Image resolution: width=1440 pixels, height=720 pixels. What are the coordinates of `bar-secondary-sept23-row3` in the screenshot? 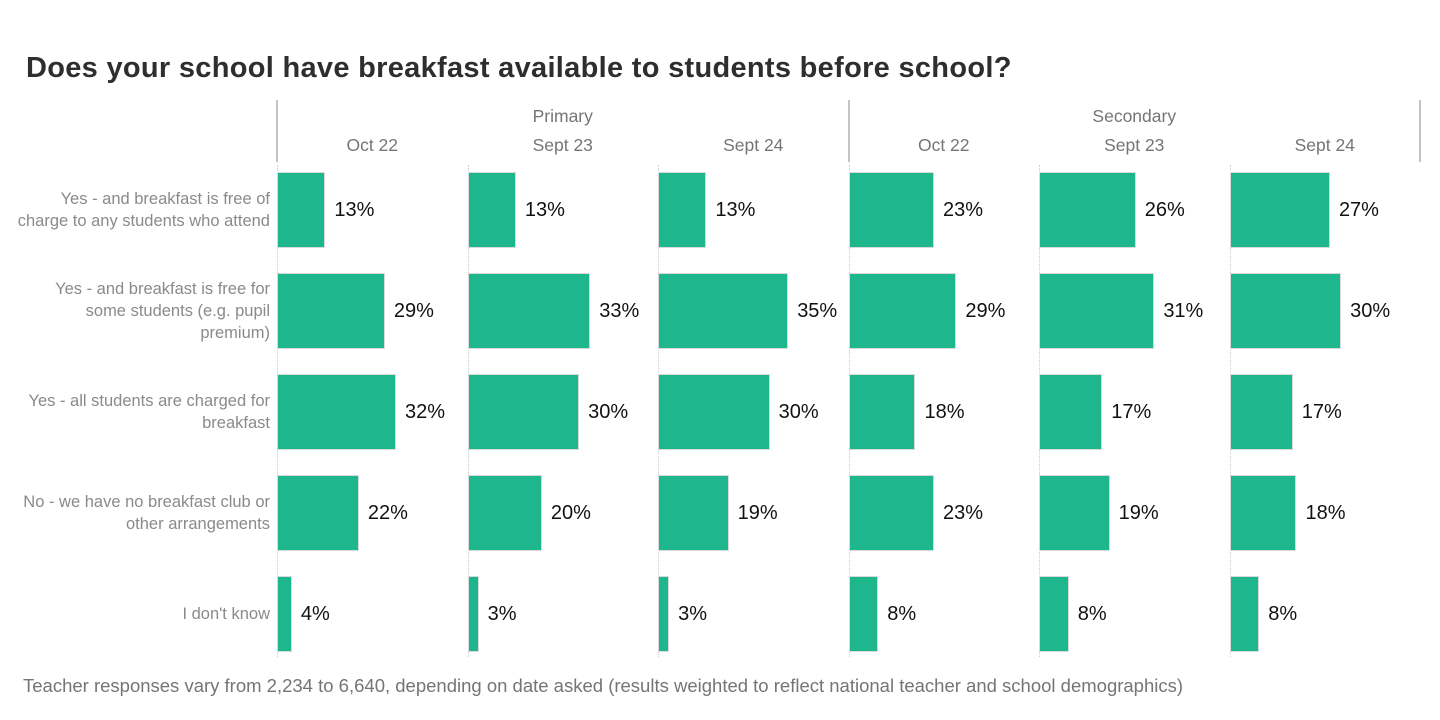 It's located at (1071, 412).